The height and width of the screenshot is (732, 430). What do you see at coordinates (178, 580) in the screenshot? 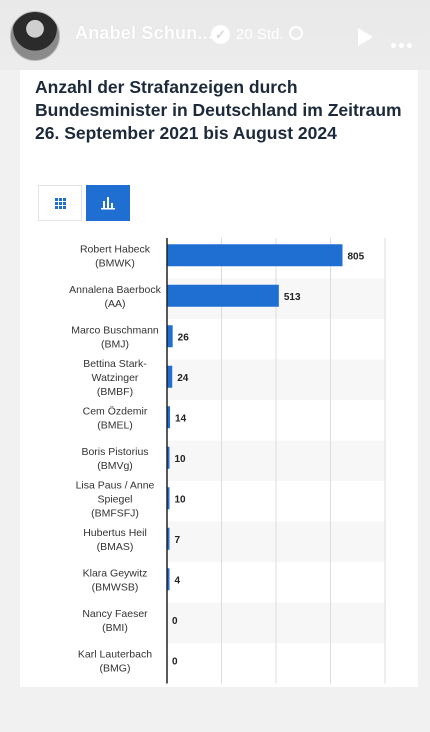
I see `value-label: 4` at bounding box center [178, 580].